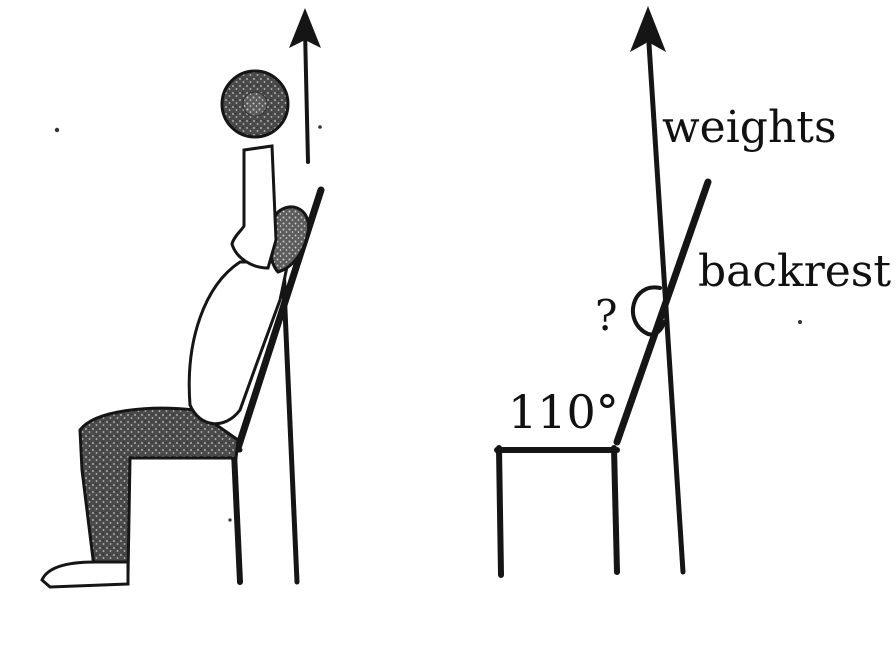  I want to click on weights-label: weights, so click(749, 127).